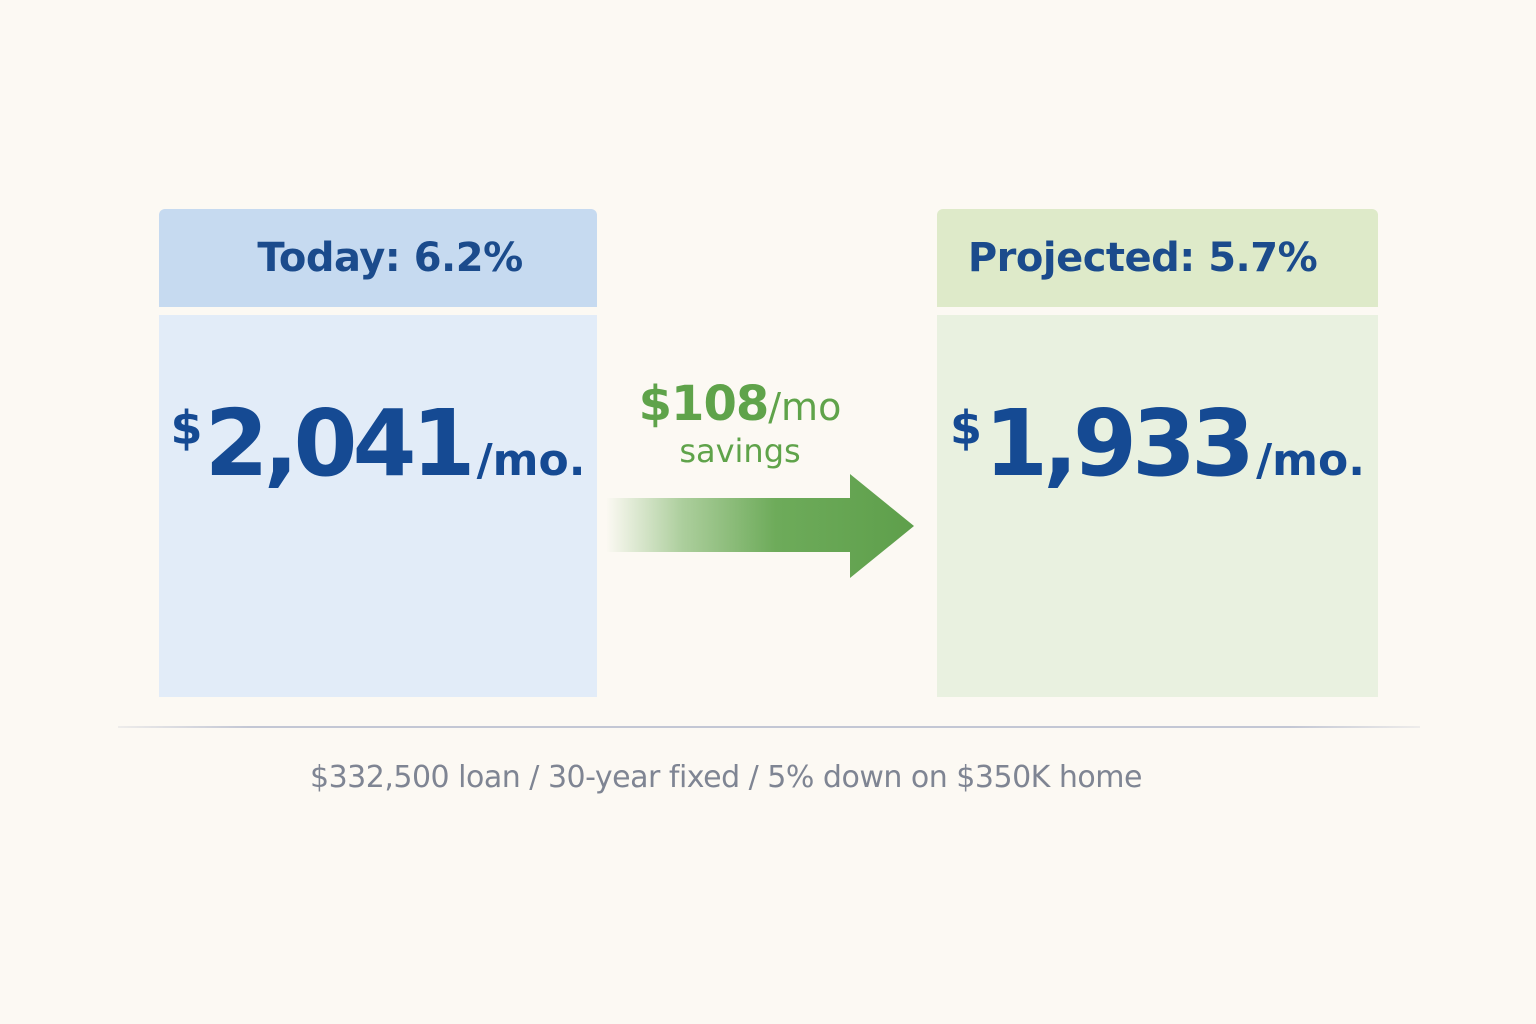  Describe the element at coordinates (390, 258) in the screenshot. I see `today-rate-label: Today: 6.2%` at that location.